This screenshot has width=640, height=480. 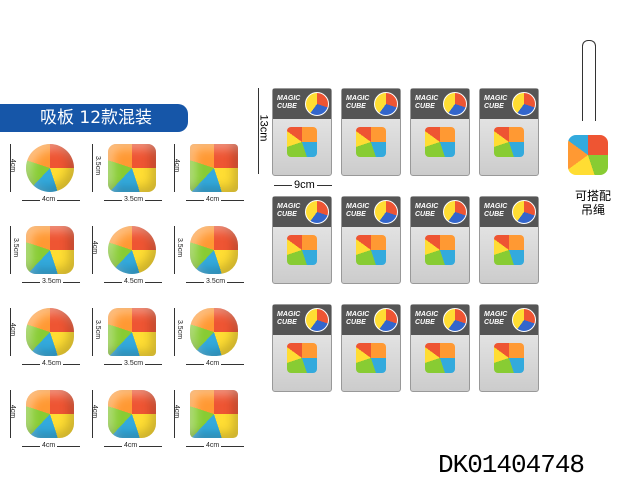 What do you see at coordinates (263, 131) in the screenshot?
I see `package-height-dimension: 13cm` at bounding box center [263, 131].